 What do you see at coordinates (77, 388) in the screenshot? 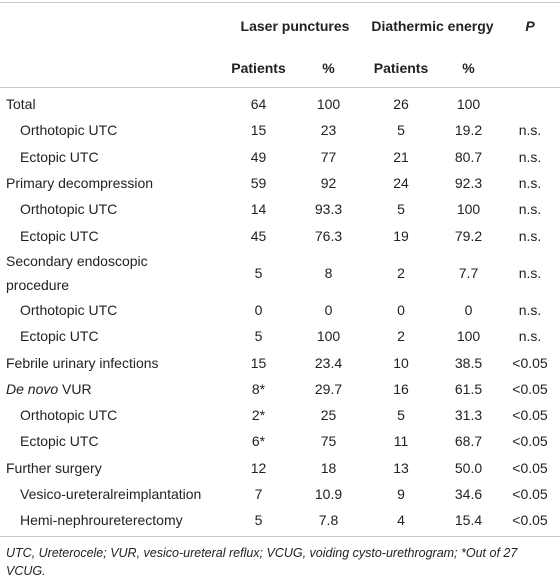
I see `label: VUR` at bounding box center [77, 388].